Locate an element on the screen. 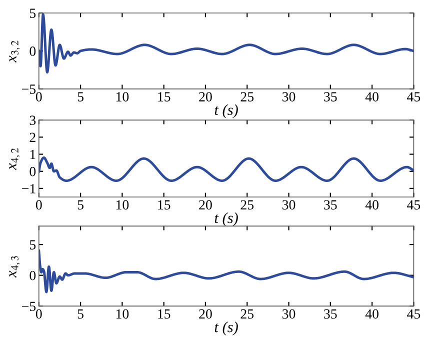 Image resolution: width=442 pixels, height=342 pixels. x-tick-label: 0 is located at coordinates (39, 97).